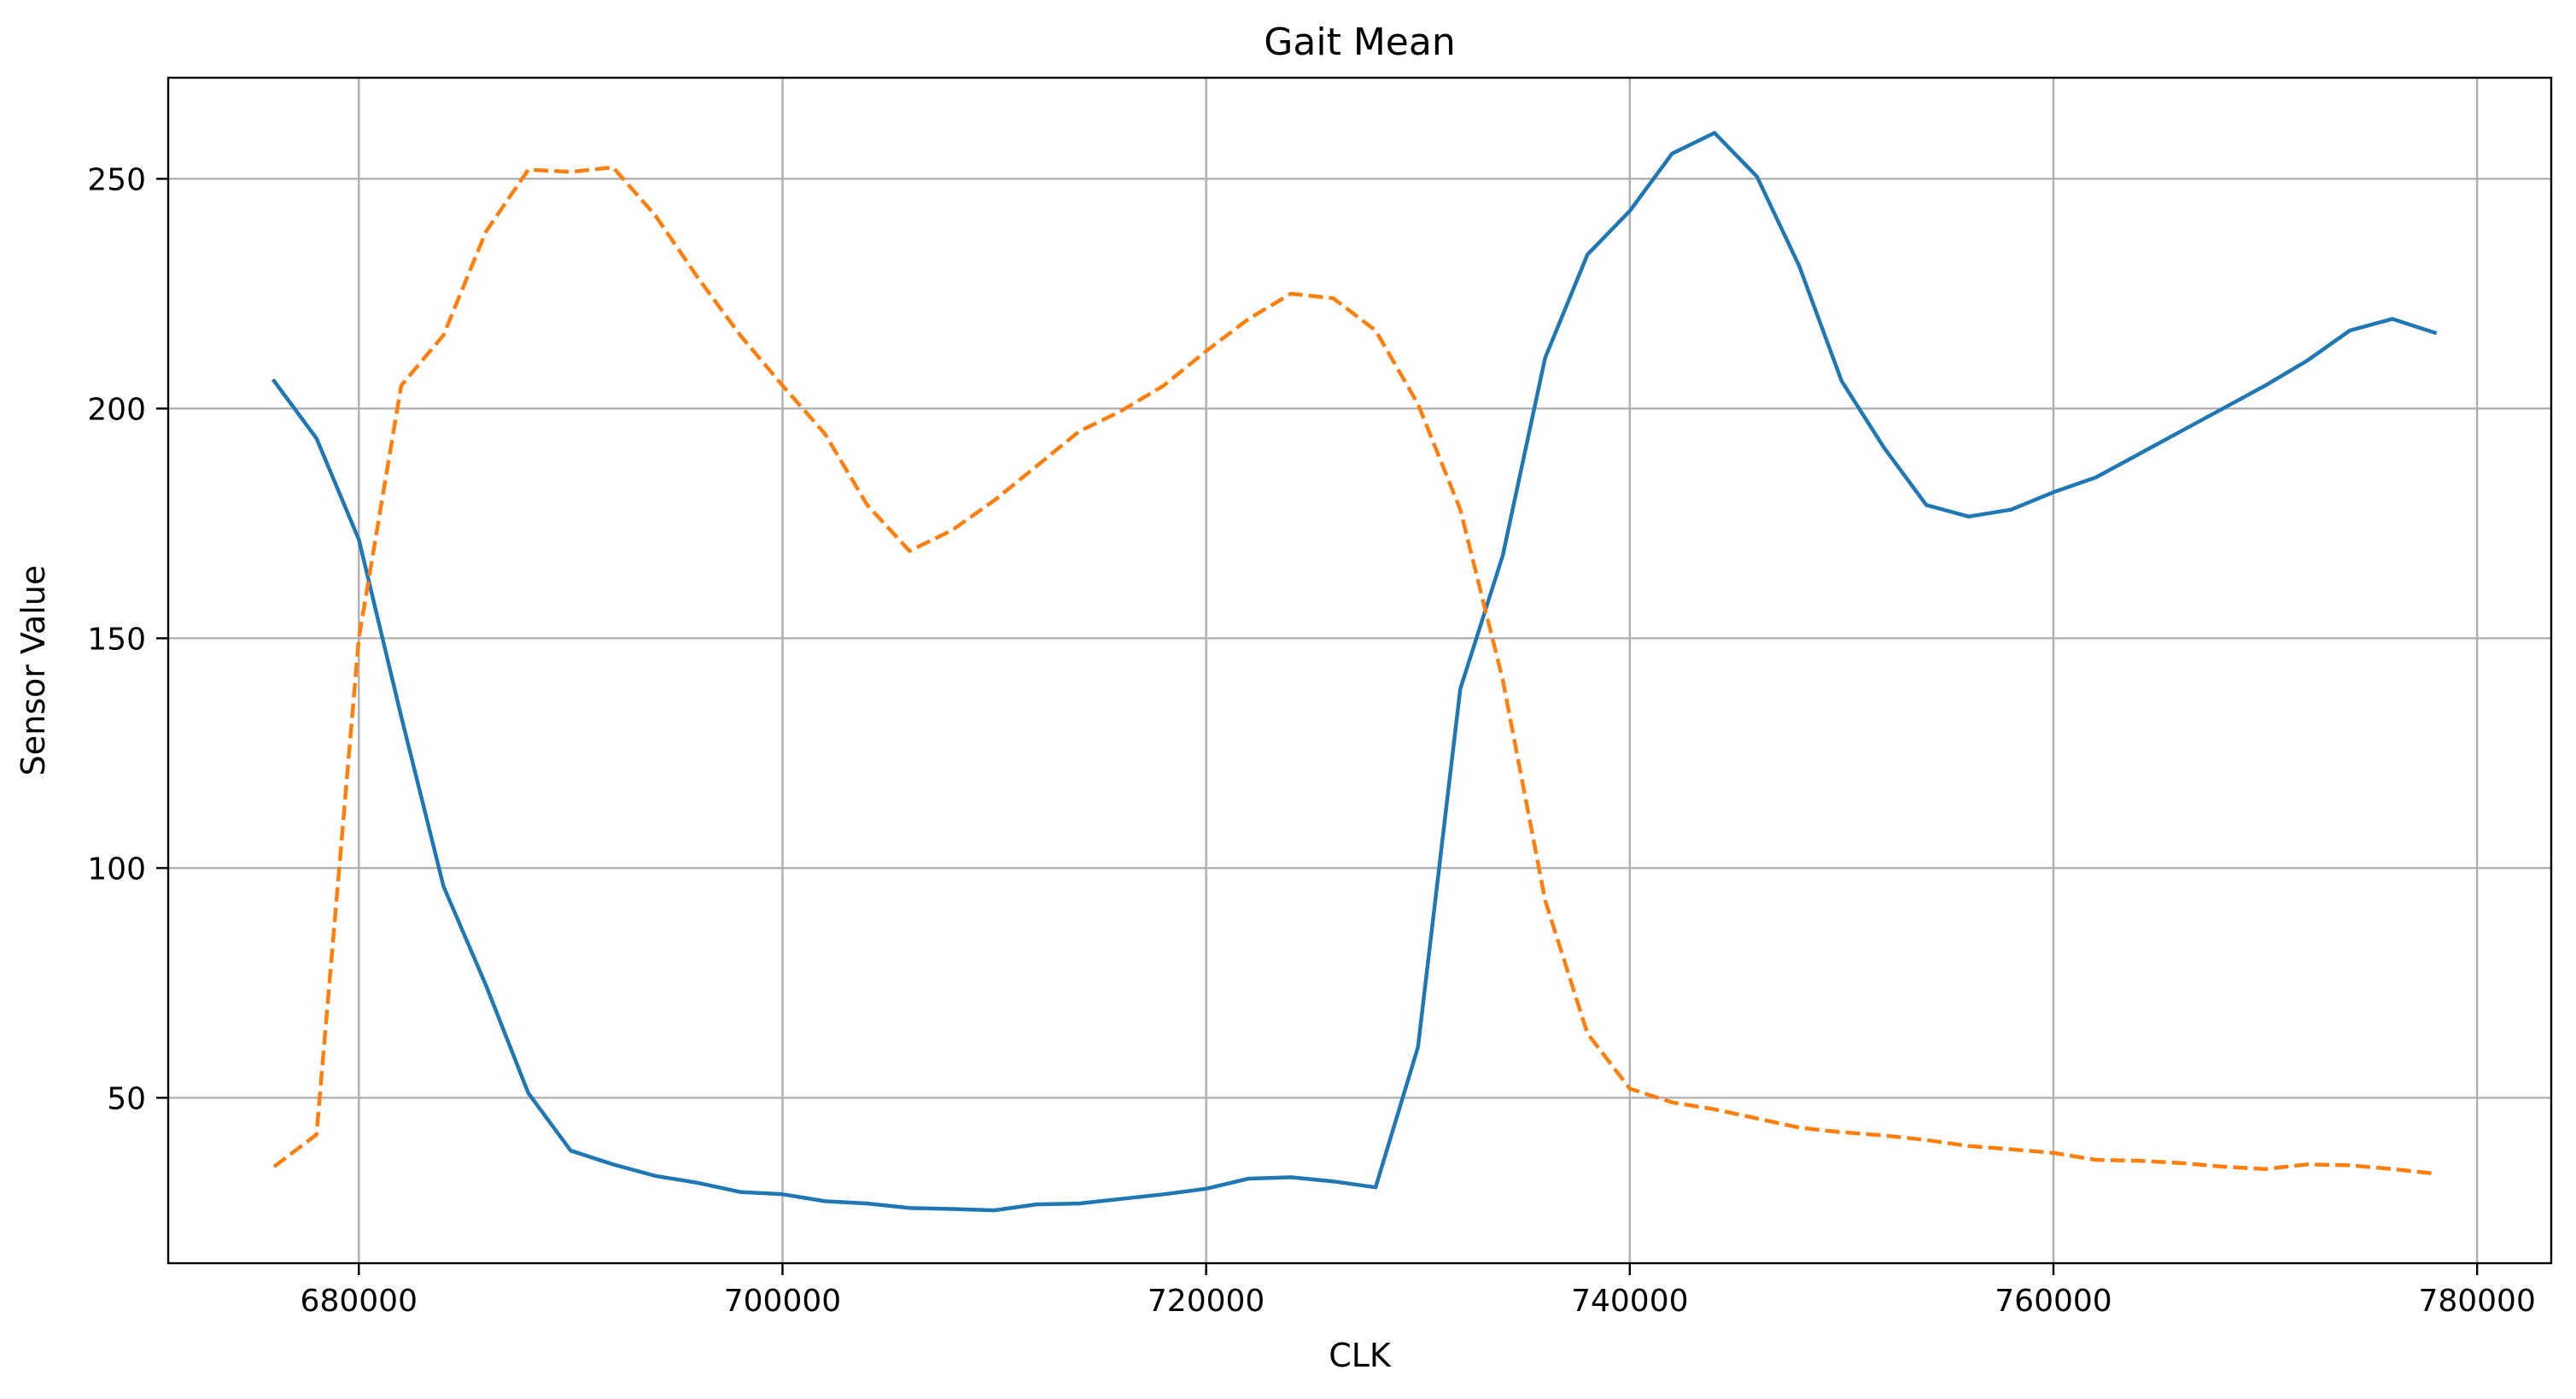 The width and height of the screenshot is (2576, 1399). I want to click on y-tick-label: 200, so click(116, 409).